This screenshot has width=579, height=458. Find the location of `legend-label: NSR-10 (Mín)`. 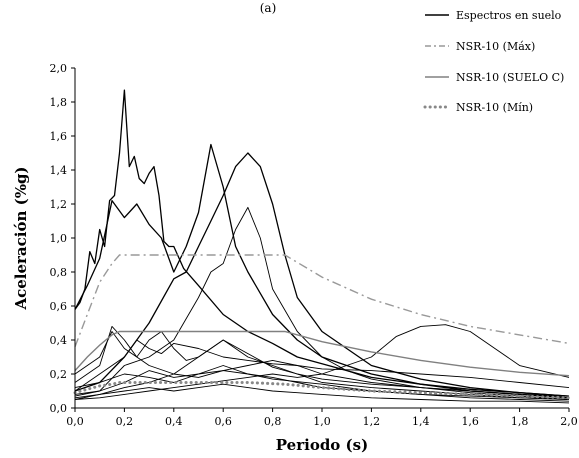

legend-label: NSR-10 (Mín) is located at coordinates (494, 107).